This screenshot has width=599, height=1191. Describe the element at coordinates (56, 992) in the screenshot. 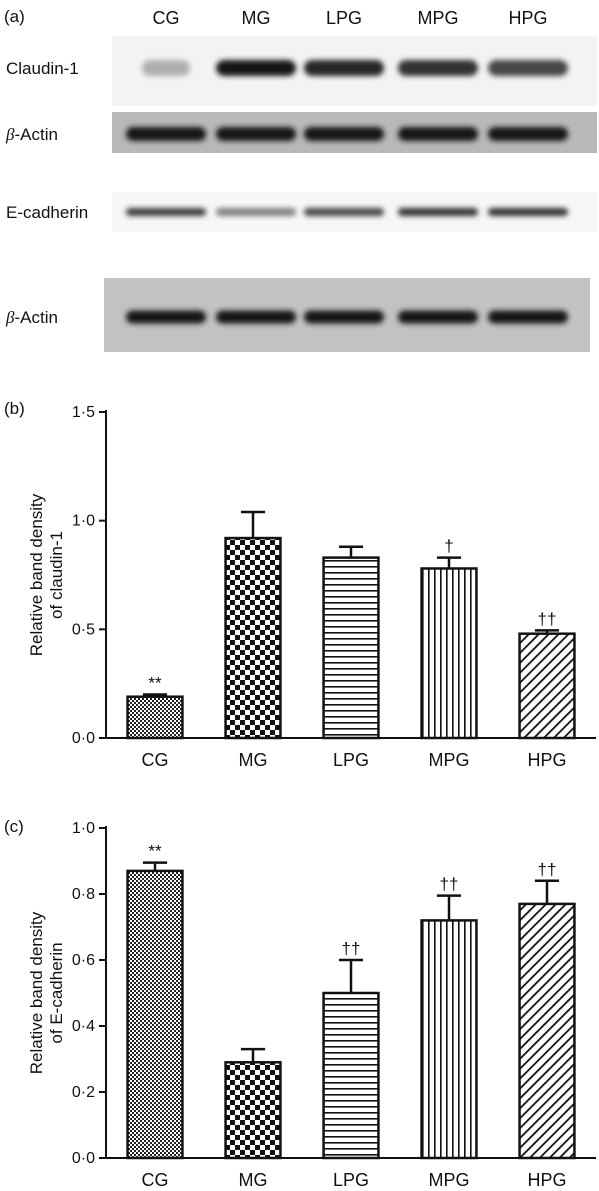

I see `y-axis-label-line2: of E-cadherin` at that location.